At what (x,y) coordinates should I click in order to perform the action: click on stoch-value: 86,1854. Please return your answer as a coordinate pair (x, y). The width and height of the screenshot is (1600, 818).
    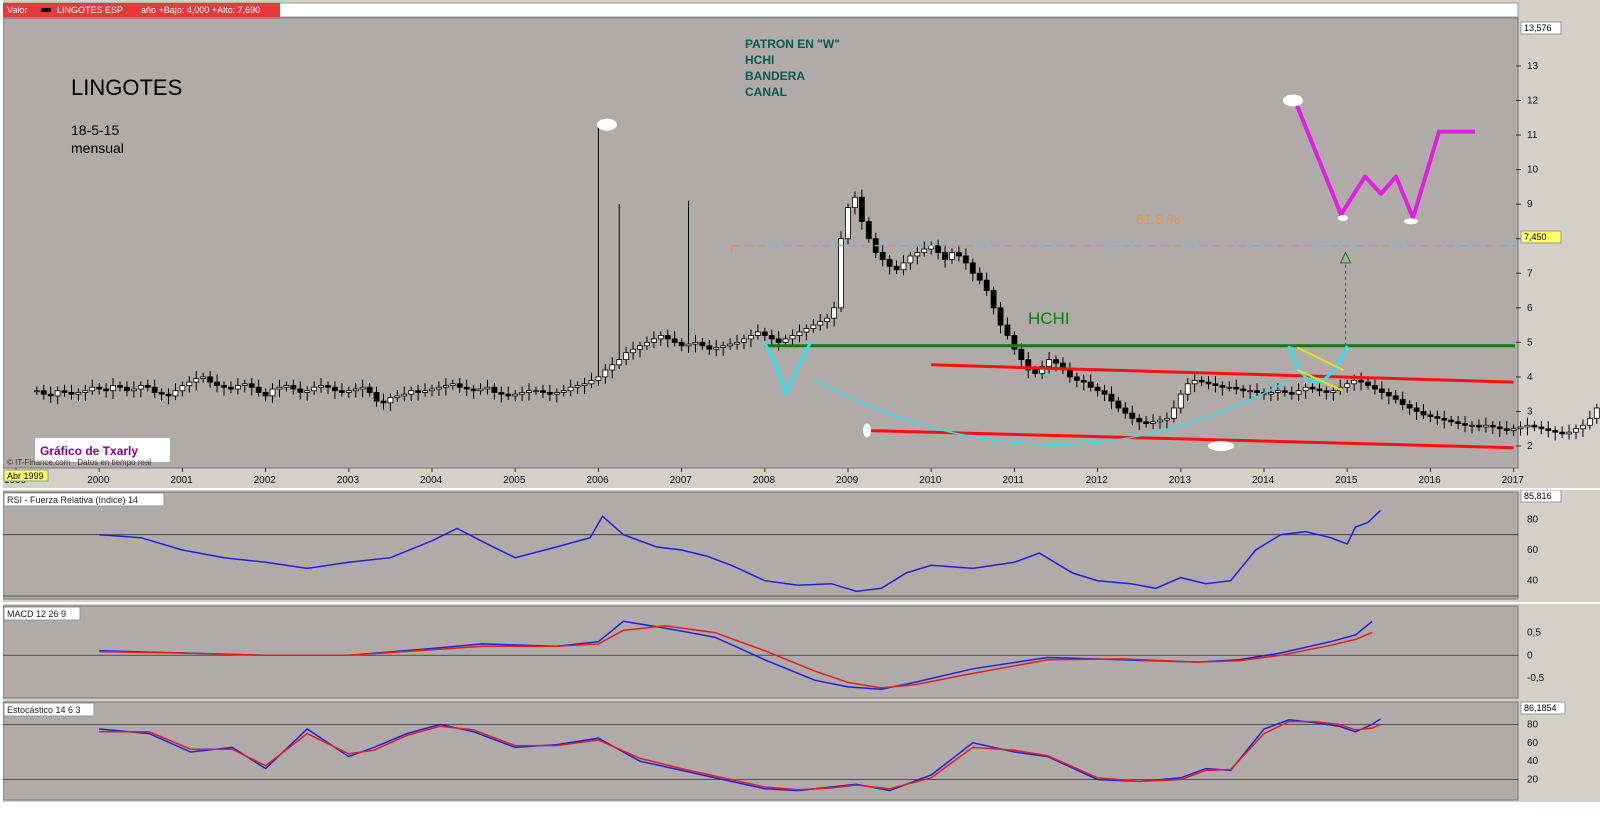
    Looking at the image, I should click on (1540, 708).